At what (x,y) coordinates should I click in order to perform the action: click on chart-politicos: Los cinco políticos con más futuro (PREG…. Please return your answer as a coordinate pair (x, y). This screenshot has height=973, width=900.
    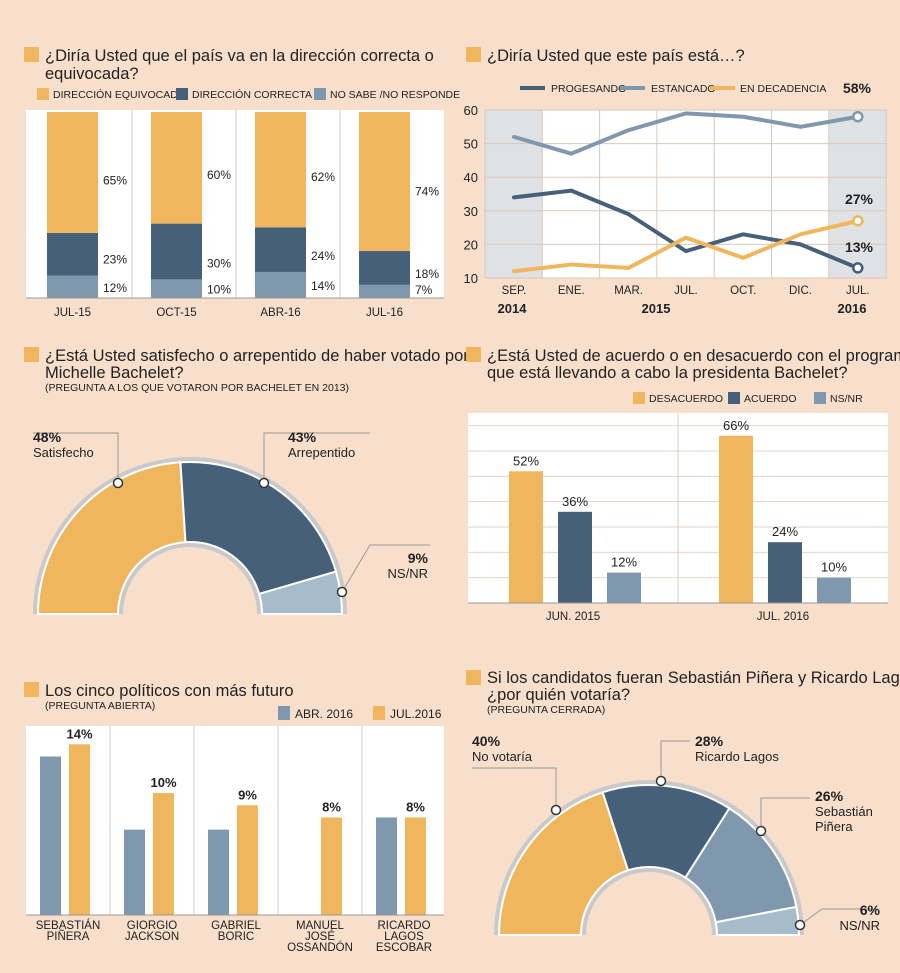
    Looking at the image, I should click on (234, 818).